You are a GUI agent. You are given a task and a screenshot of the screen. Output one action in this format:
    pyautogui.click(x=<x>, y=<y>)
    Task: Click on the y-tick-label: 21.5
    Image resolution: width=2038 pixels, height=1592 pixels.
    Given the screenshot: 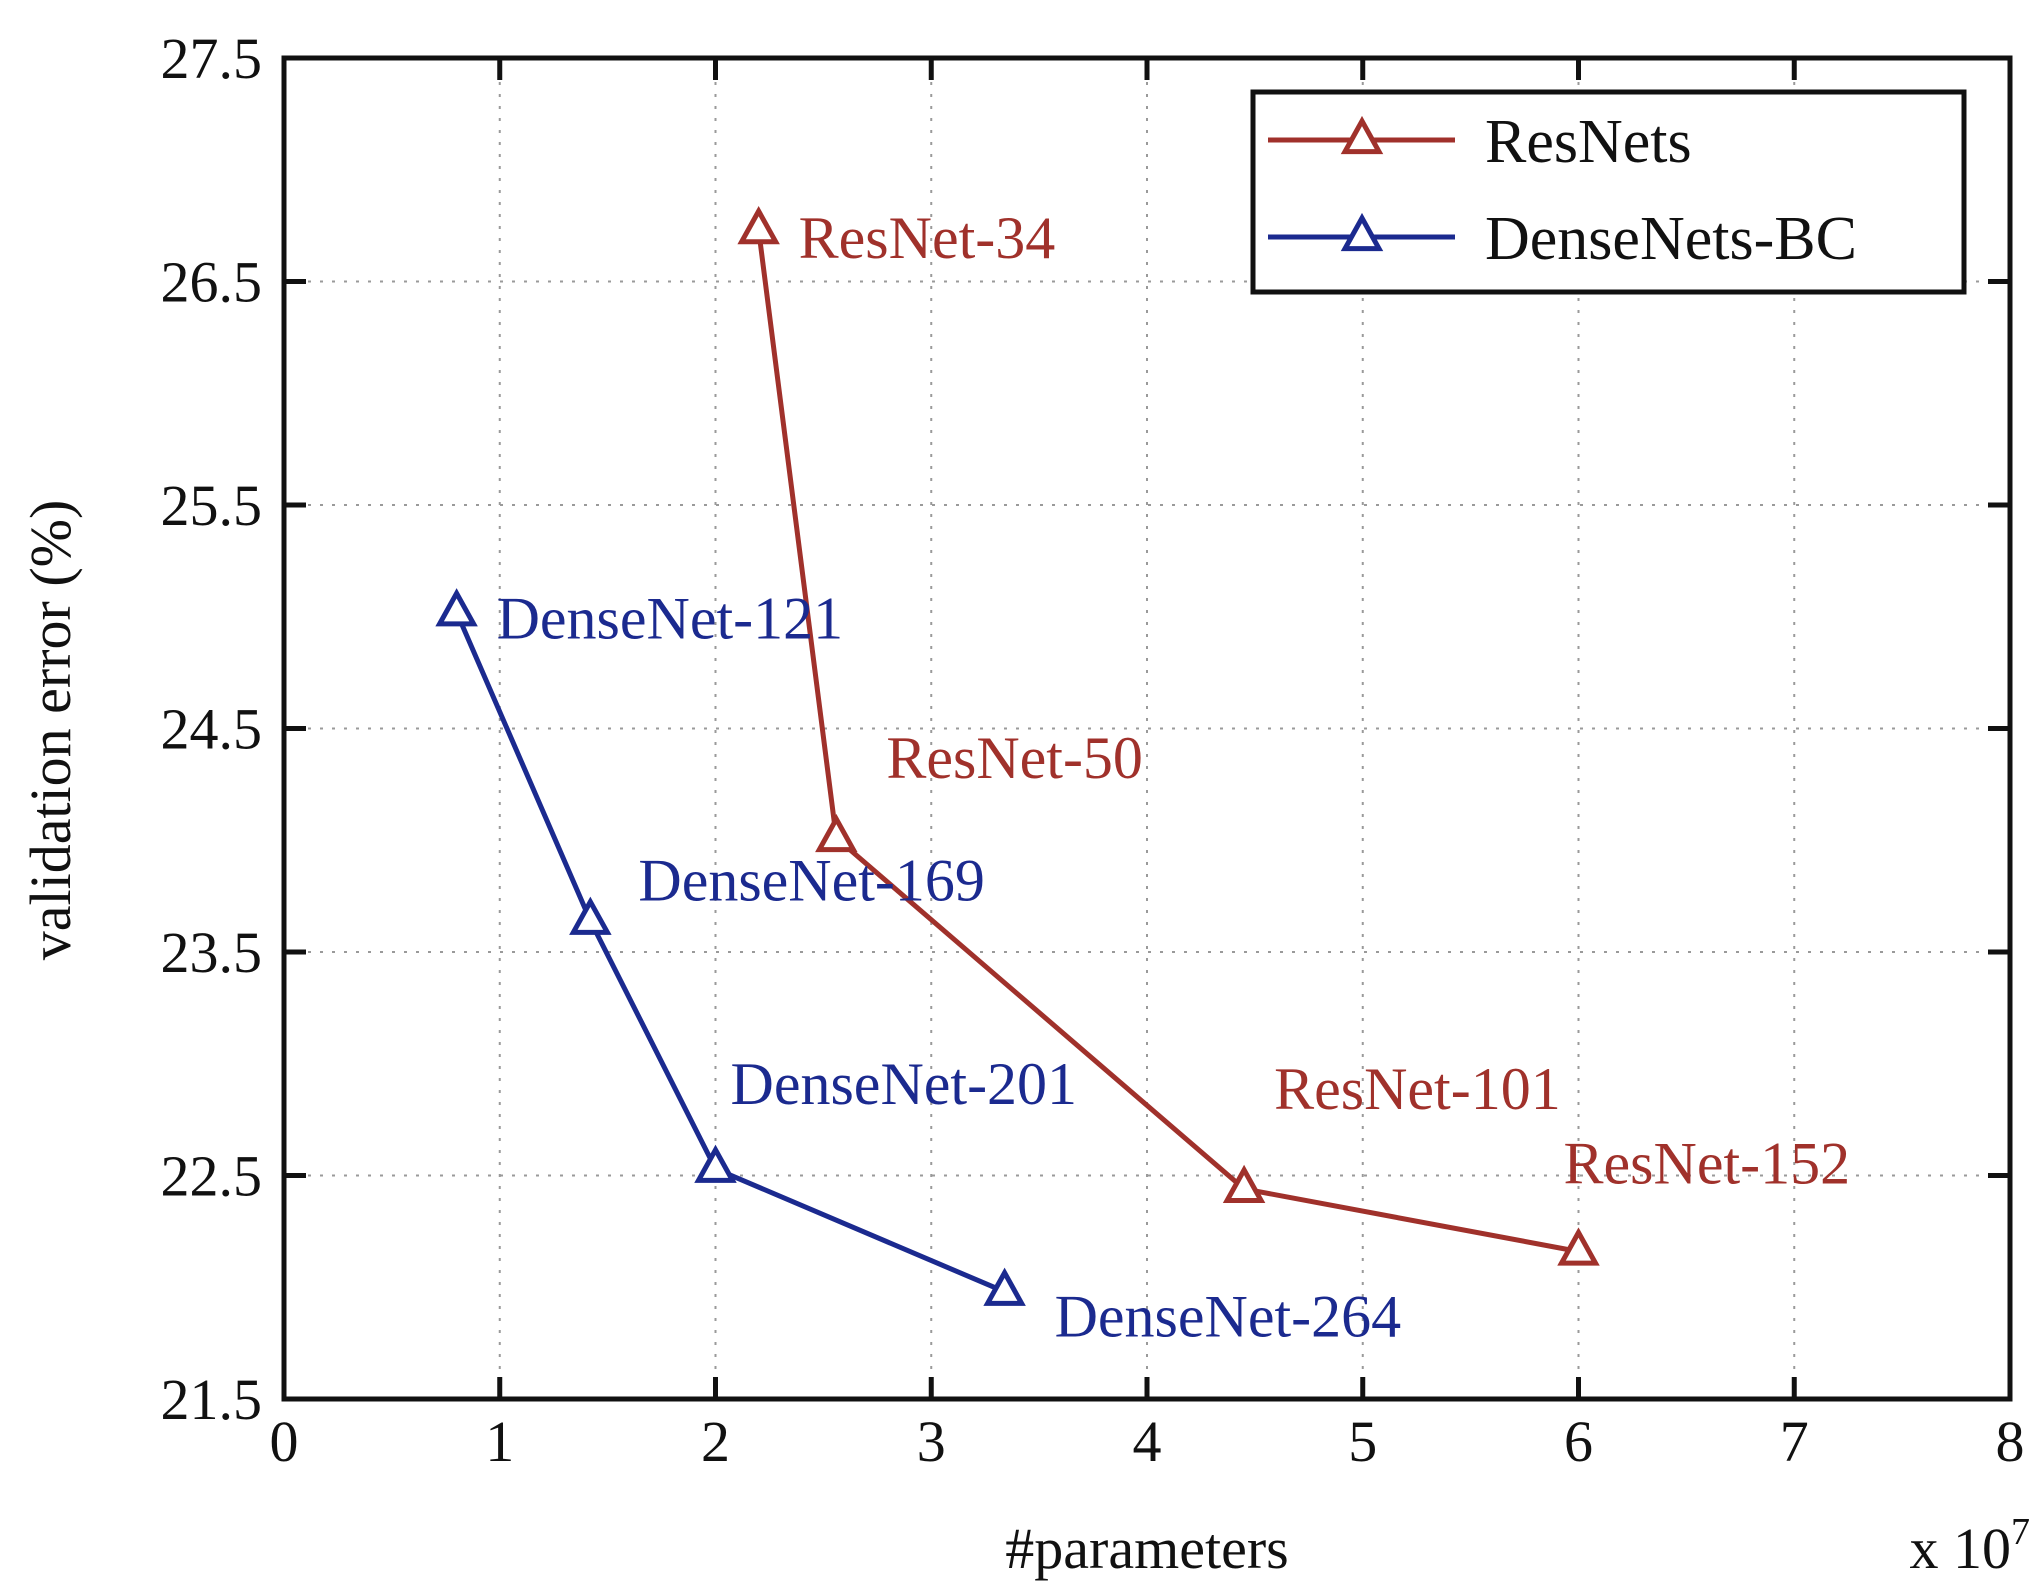 What is the action you would take?
    pyautogui.click(x=212, y=1399)
    